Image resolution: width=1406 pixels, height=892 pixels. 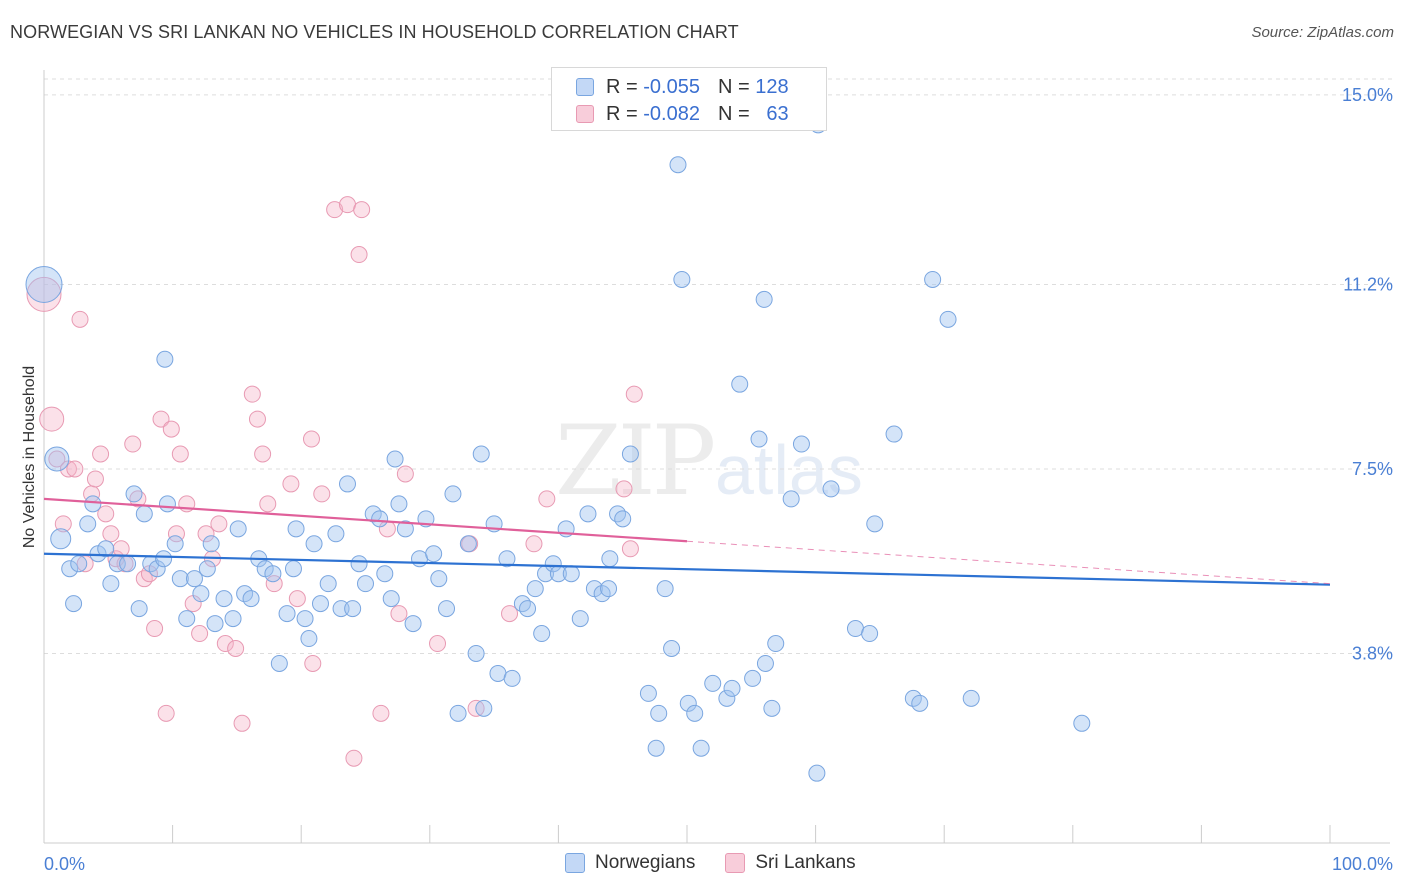 What do you see at coordinates (1368, 284) in the screenshot?
I see `y-tick-label: 11.2%` at bounding box center [1368, 284].